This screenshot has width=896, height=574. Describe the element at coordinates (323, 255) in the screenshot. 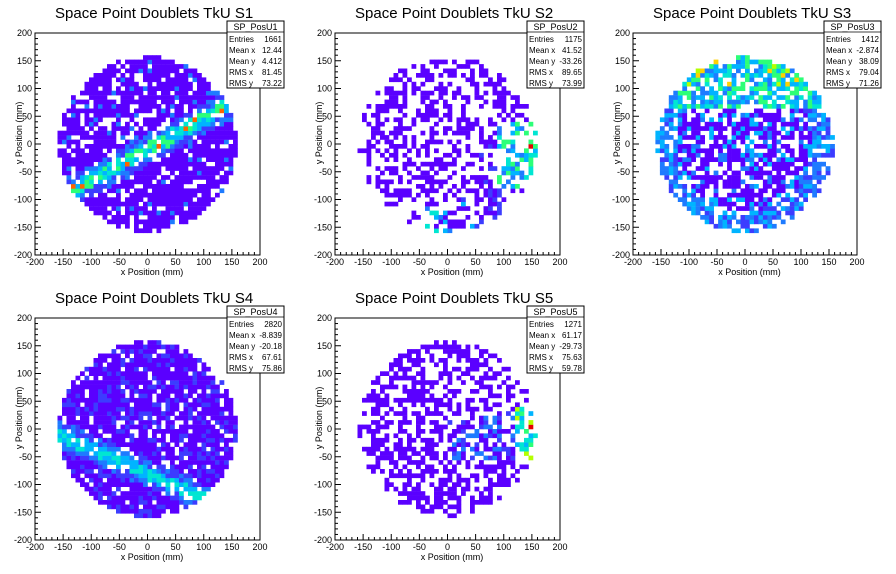

I see `y-tick-label: -200` at that location.